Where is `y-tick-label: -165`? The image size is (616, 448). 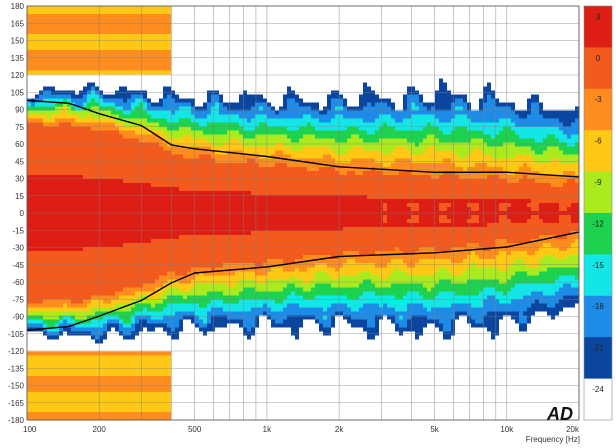 y-tick-label: -165 is located at coordinates (16, 403).